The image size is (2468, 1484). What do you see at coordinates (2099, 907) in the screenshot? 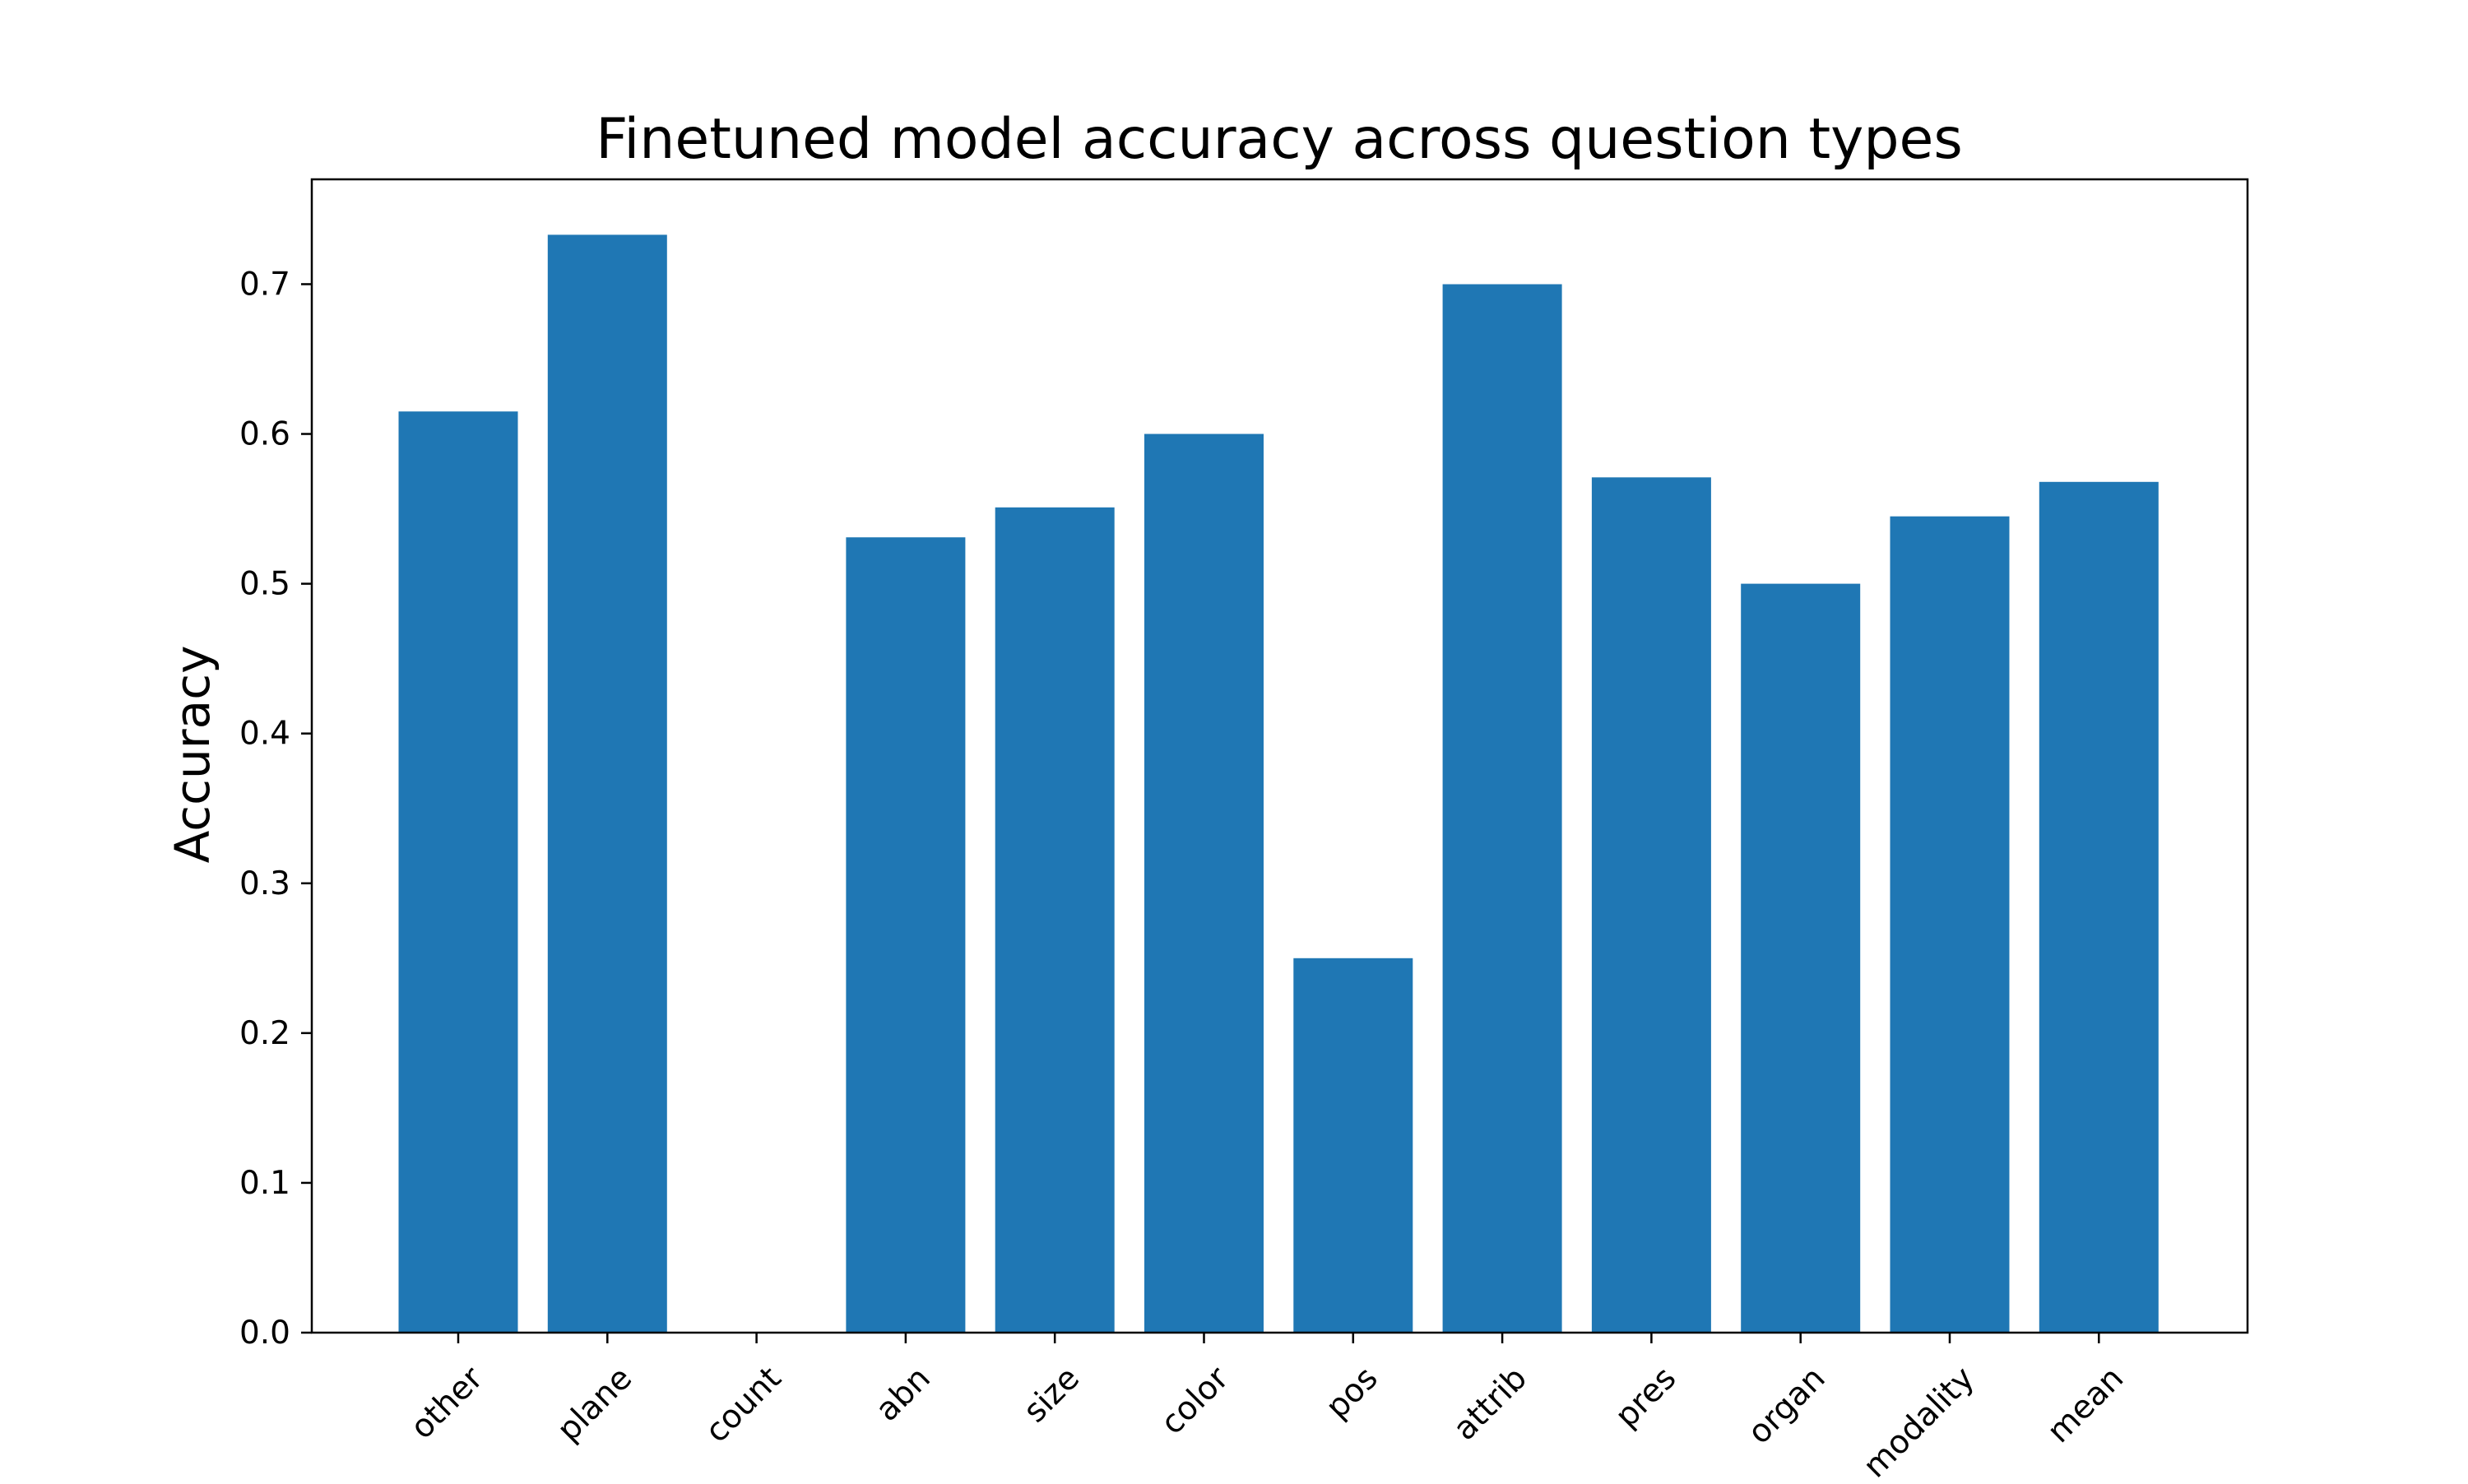
I see `bar-mean` at bounding box center [2099, 907].